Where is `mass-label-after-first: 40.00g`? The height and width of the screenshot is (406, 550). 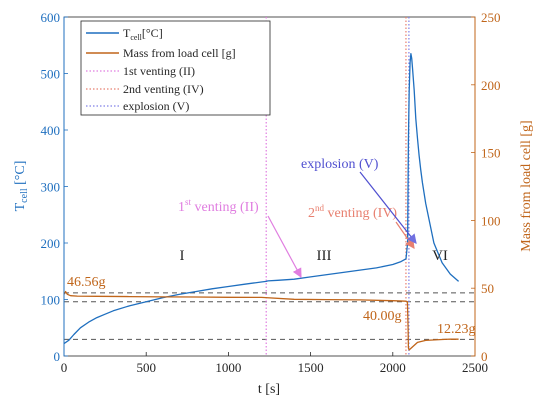
mass-label-after-first: 40.00g is located at coordinates (382, 316).